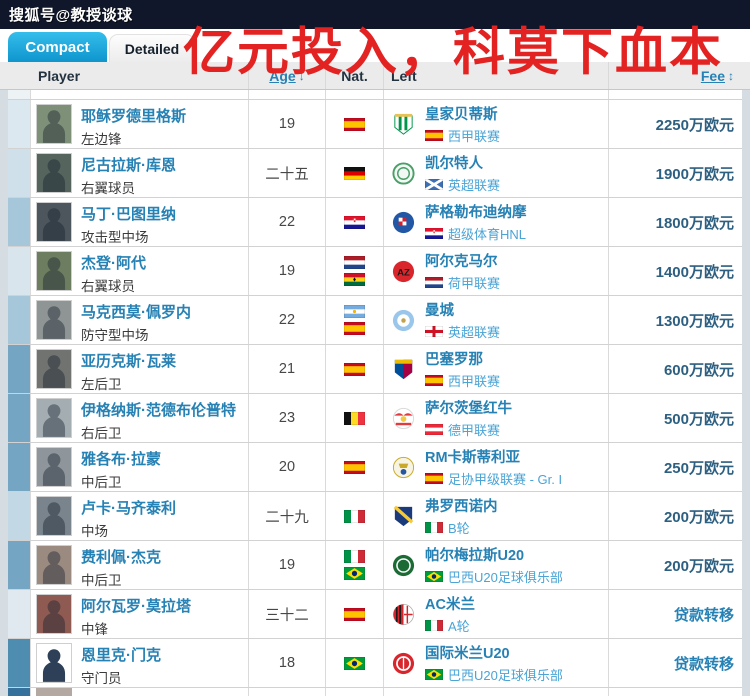  Describe the element at coordinates (495, 271) in the screenshot. I see `former-club-cell: AZ 阿尔克马尔 荷甲联赛` at that location.